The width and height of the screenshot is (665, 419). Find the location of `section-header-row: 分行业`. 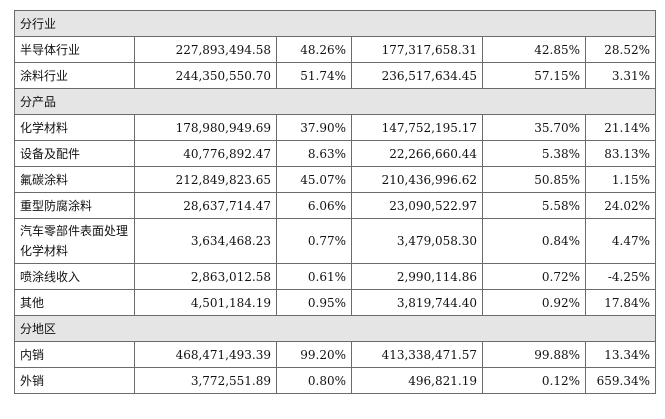

section-header-row: 分行业 is located at coordinates (335, 23).